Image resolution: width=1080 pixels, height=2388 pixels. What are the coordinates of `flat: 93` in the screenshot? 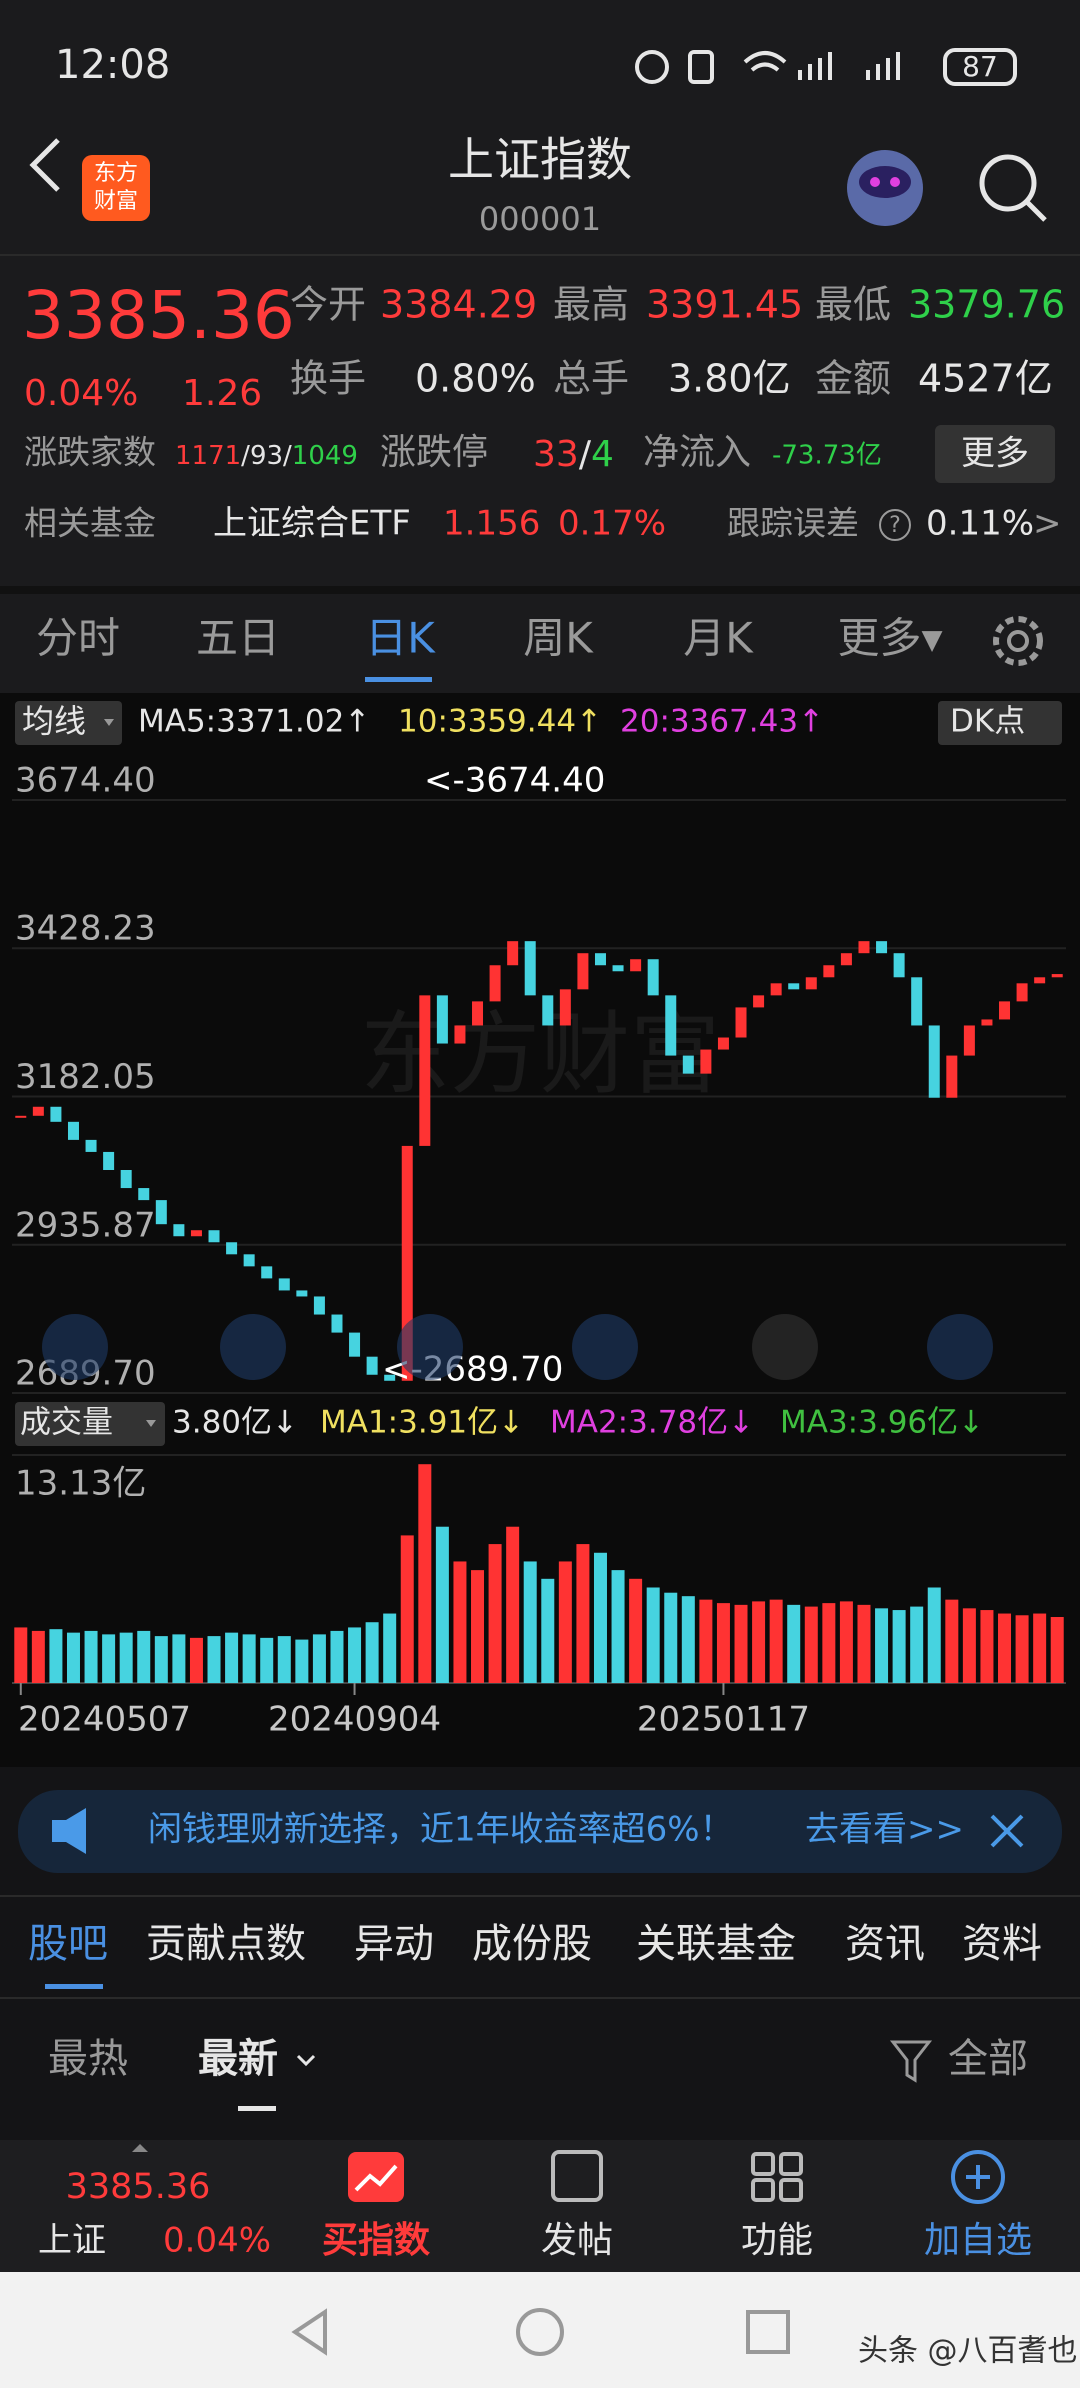 It's located at (266, 456).